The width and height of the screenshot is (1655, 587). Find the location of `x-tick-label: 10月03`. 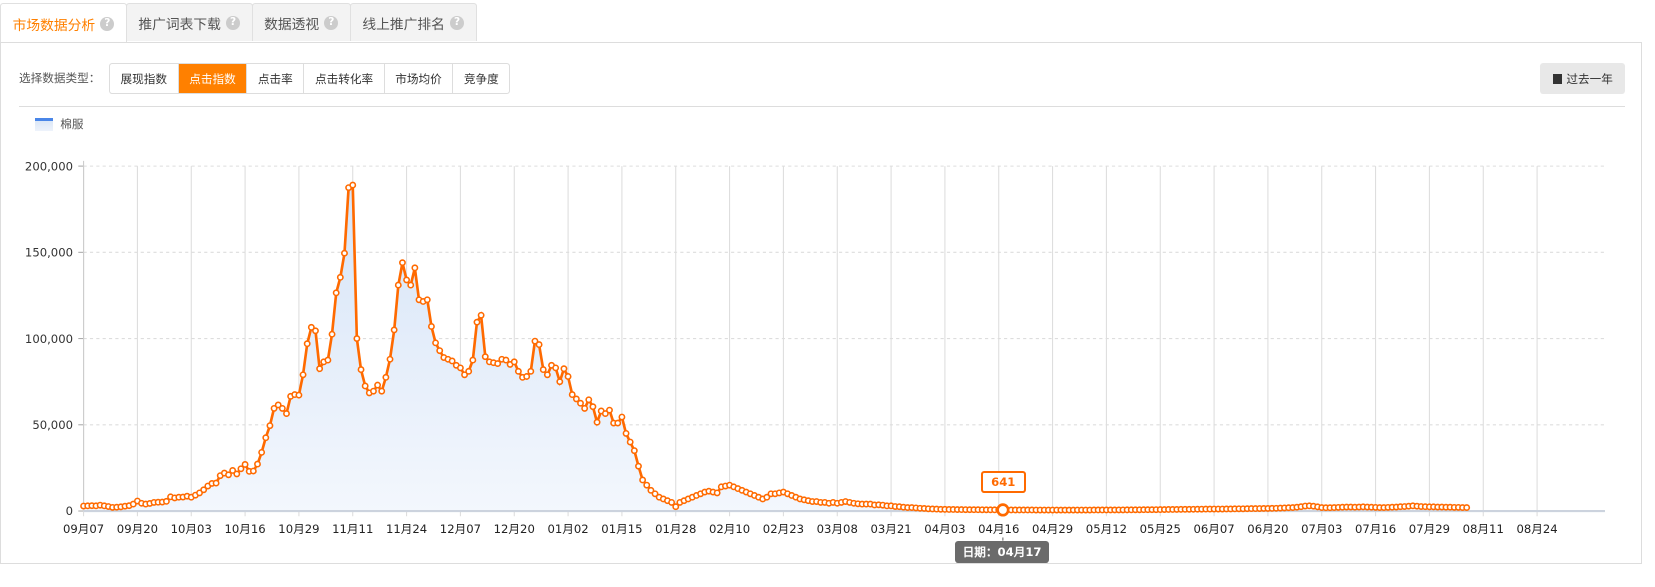

x-tick-label: 10月03 is located at coordinates (191, 529).